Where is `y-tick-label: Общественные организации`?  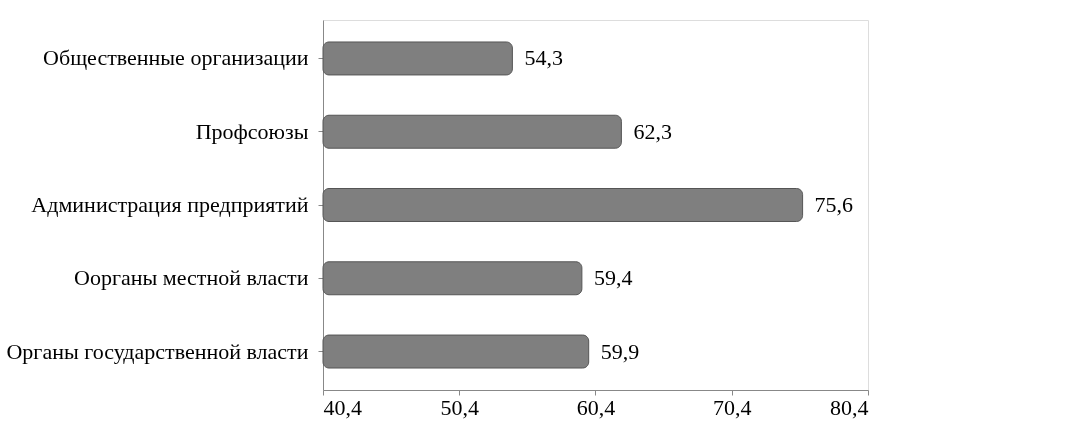
y-tick-label: Общественные организации is located at coordinates (176, 58).